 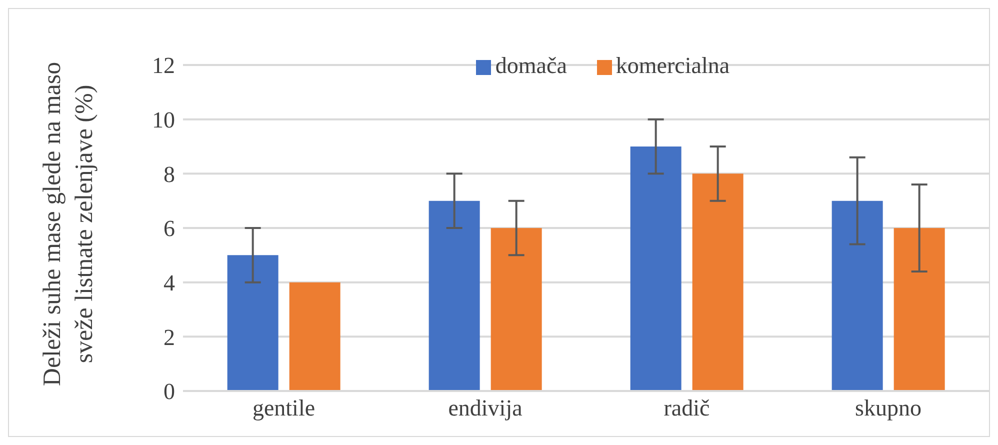 I want to click on x-tick-label: skupno, so click(x=888, y=407).